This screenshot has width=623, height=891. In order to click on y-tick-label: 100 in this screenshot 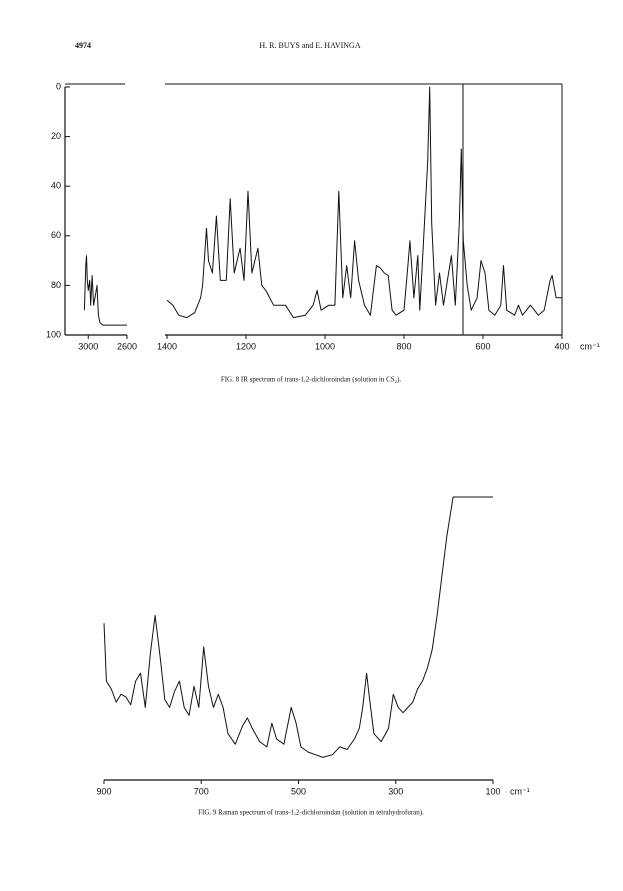, I will do `click(53, 334)`.